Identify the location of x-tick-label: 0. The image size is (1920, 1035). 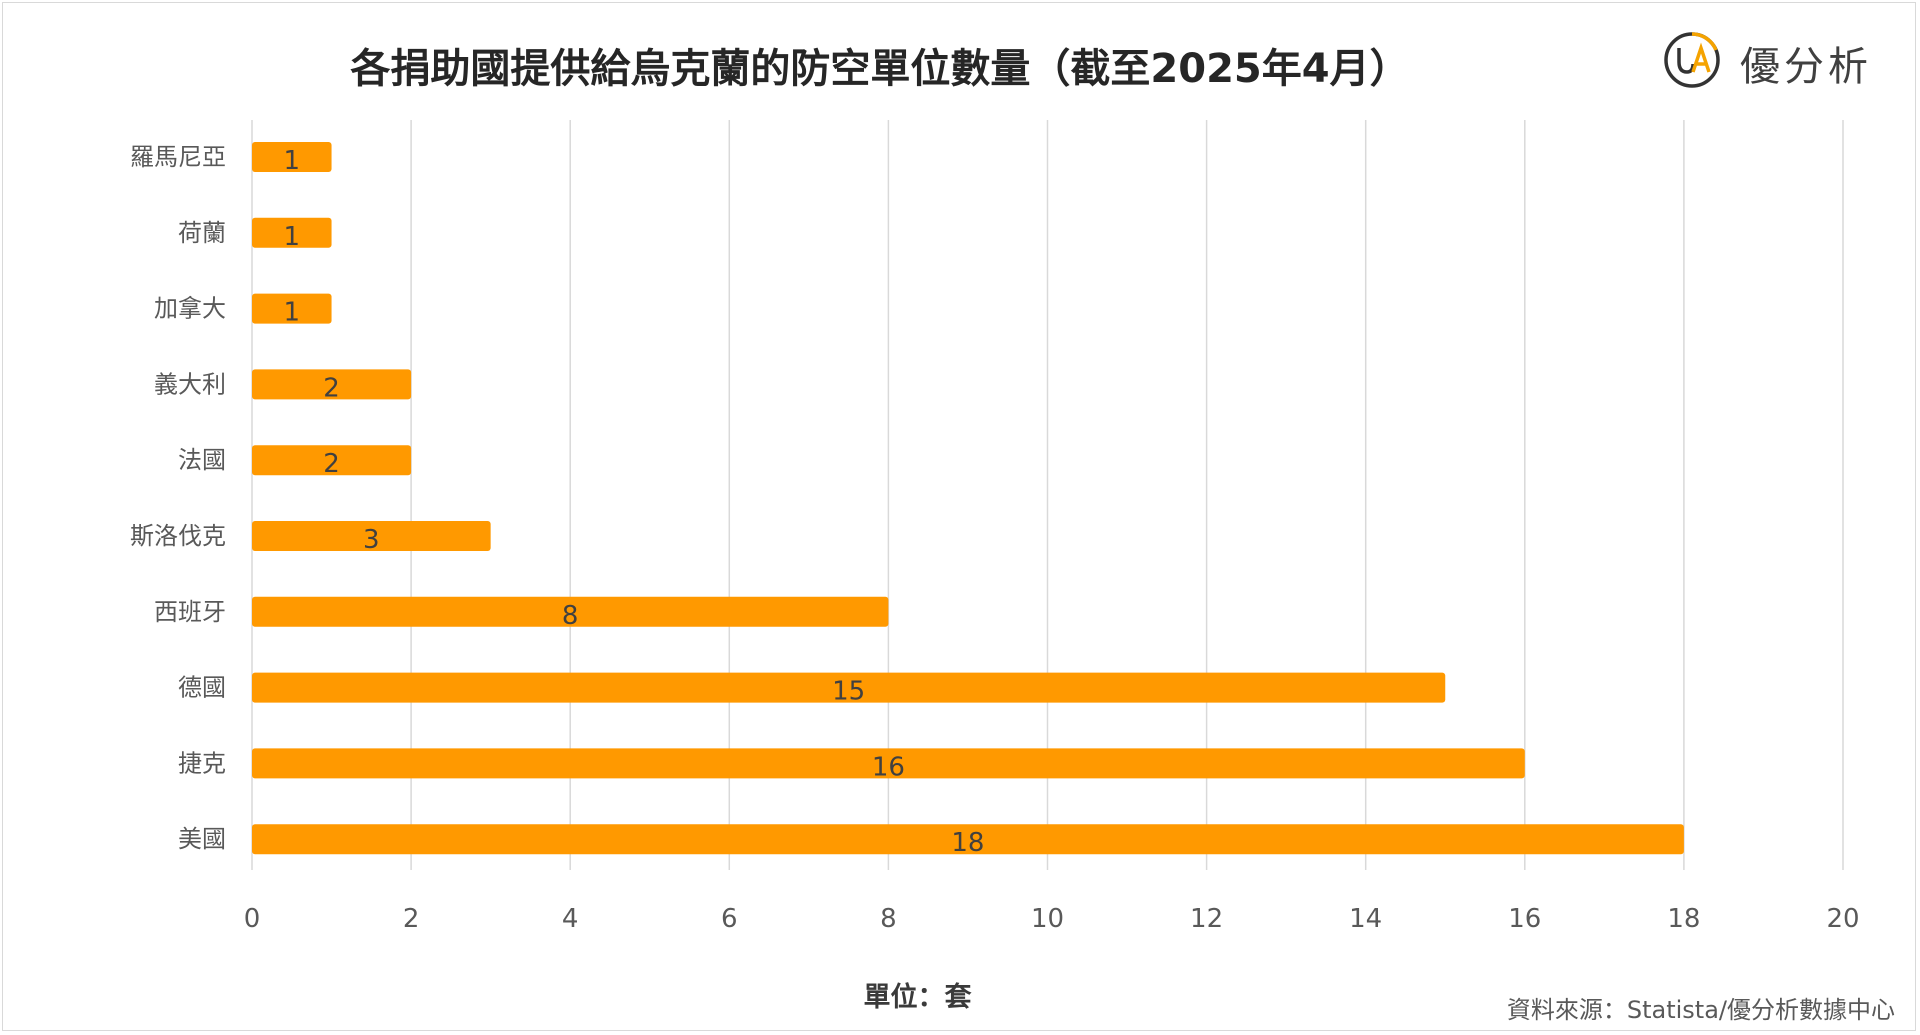
(252, 919).